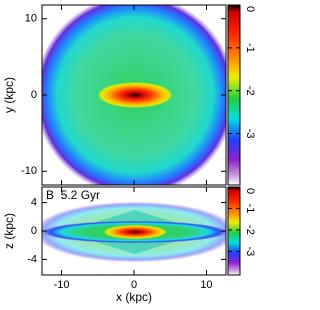  I want to click on y-tick-label: -10, so click(29, 171).